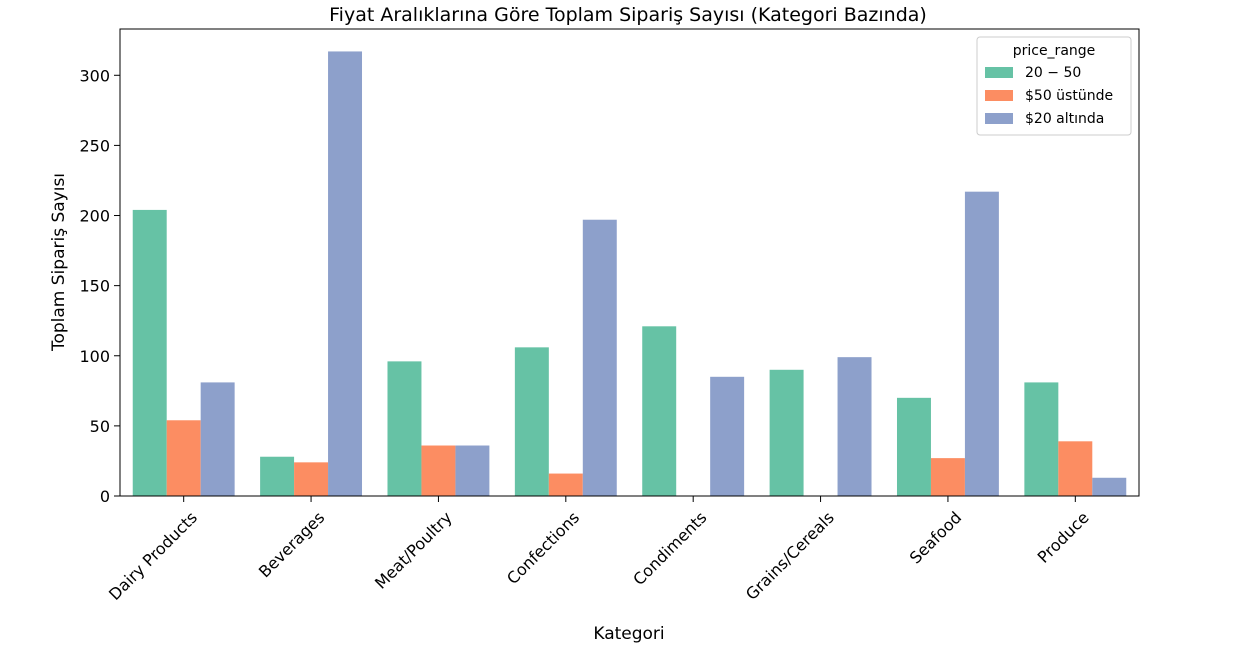  I want to click on x-tick-label: Condiments, so click(669, 548).